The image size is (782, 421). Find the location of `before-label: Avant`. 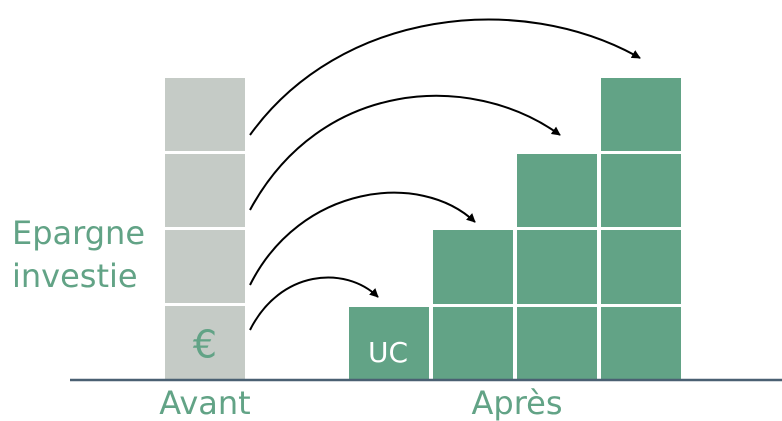

before-label: Avant is located at coordinates (204, 402).